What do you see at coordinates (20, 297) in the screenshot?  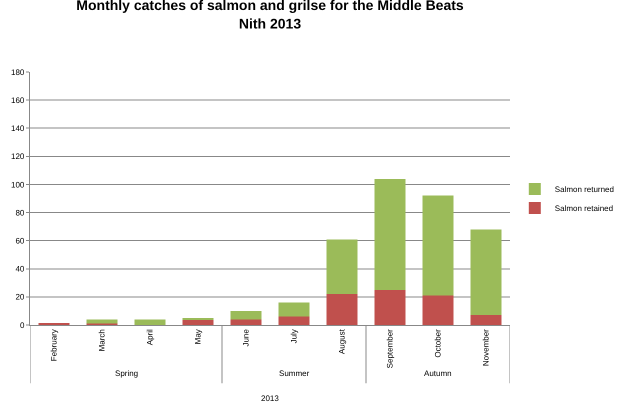 I see `y-tick-label: 20` at bounding box center [20, 297].